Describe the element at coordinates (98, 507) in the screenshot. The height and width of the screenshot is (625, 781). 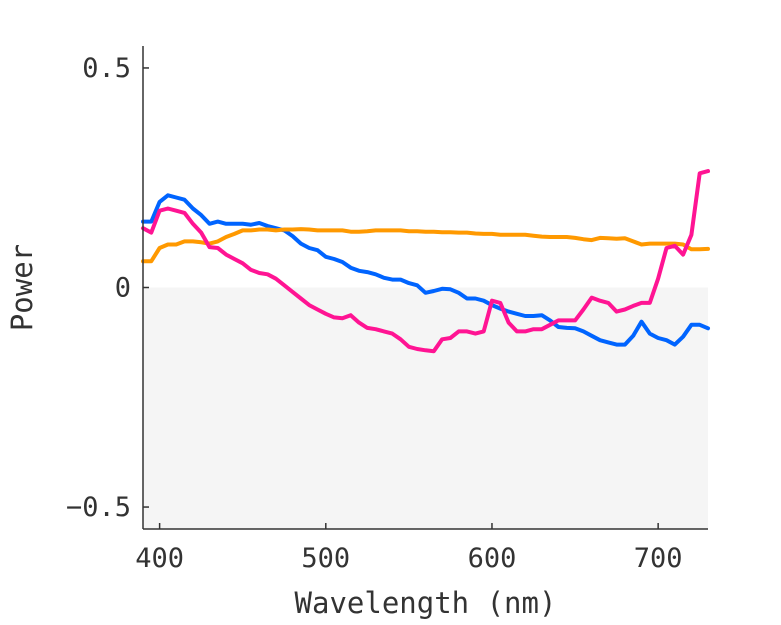
I see `y-tick-label: −0.5` at that location.